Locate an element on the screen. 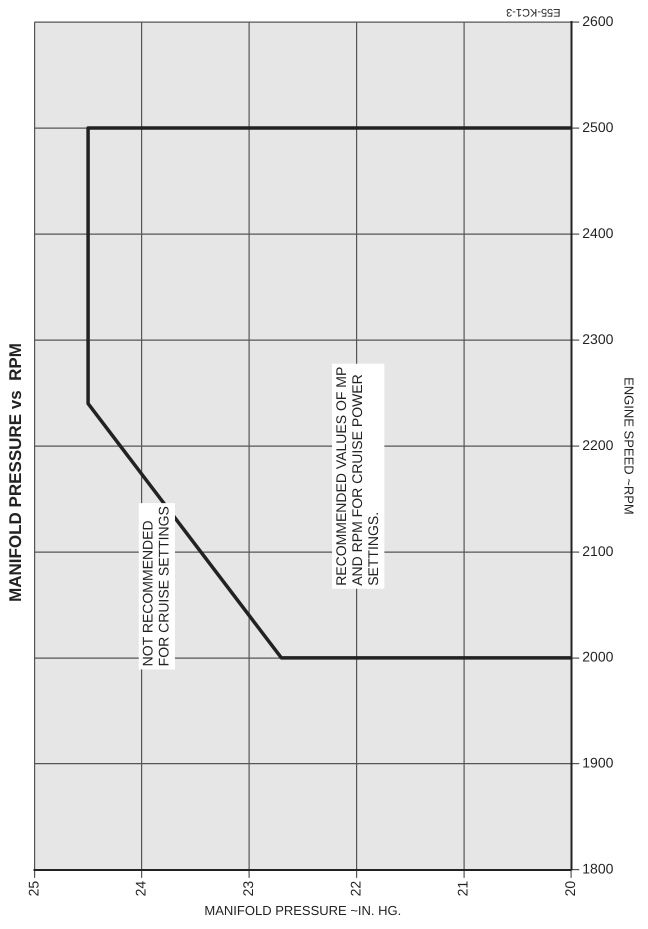 The height and width of the screenshot is (929, 648). y-tick-label: 2200 is located at coordinates (598, 444).